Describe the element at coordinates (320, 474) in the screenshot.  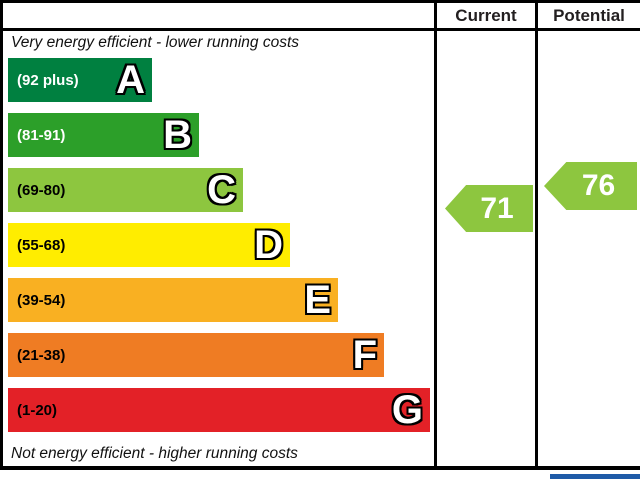
I see `footer-strip` at that location.